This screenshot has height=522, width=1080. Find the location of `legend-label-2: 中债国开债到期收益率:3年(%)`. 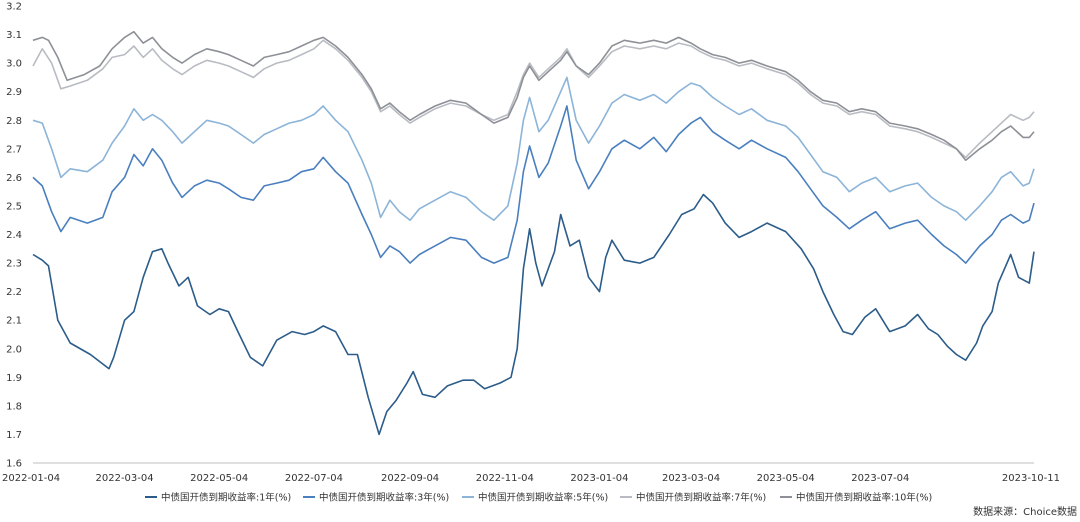

legend-label-2: 中债国开债到期收益率:3年(%) is located at coordinates (384, 498).